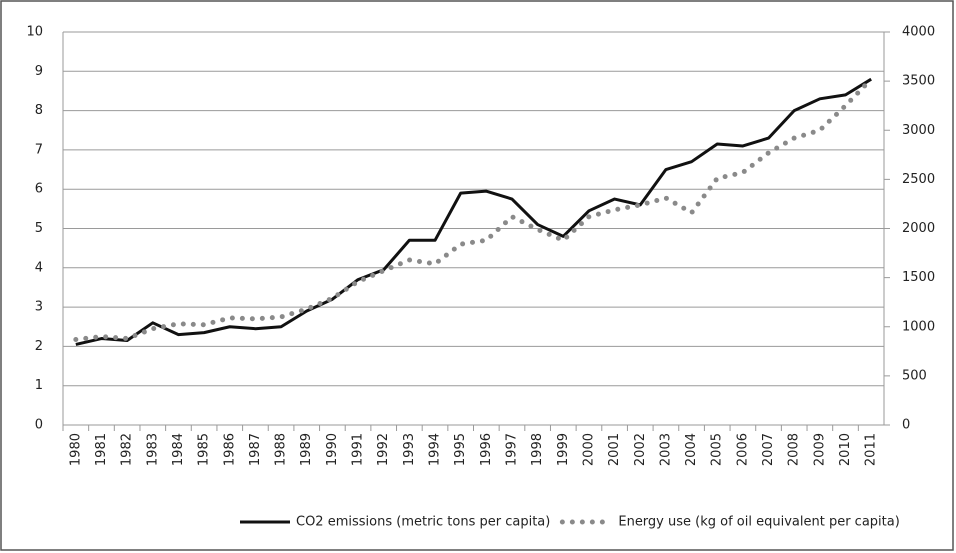  What do you see at coordinates (486, 449) in the screenshot?
I see `x-tick-label: 1996` at bounding box center [486, 449].